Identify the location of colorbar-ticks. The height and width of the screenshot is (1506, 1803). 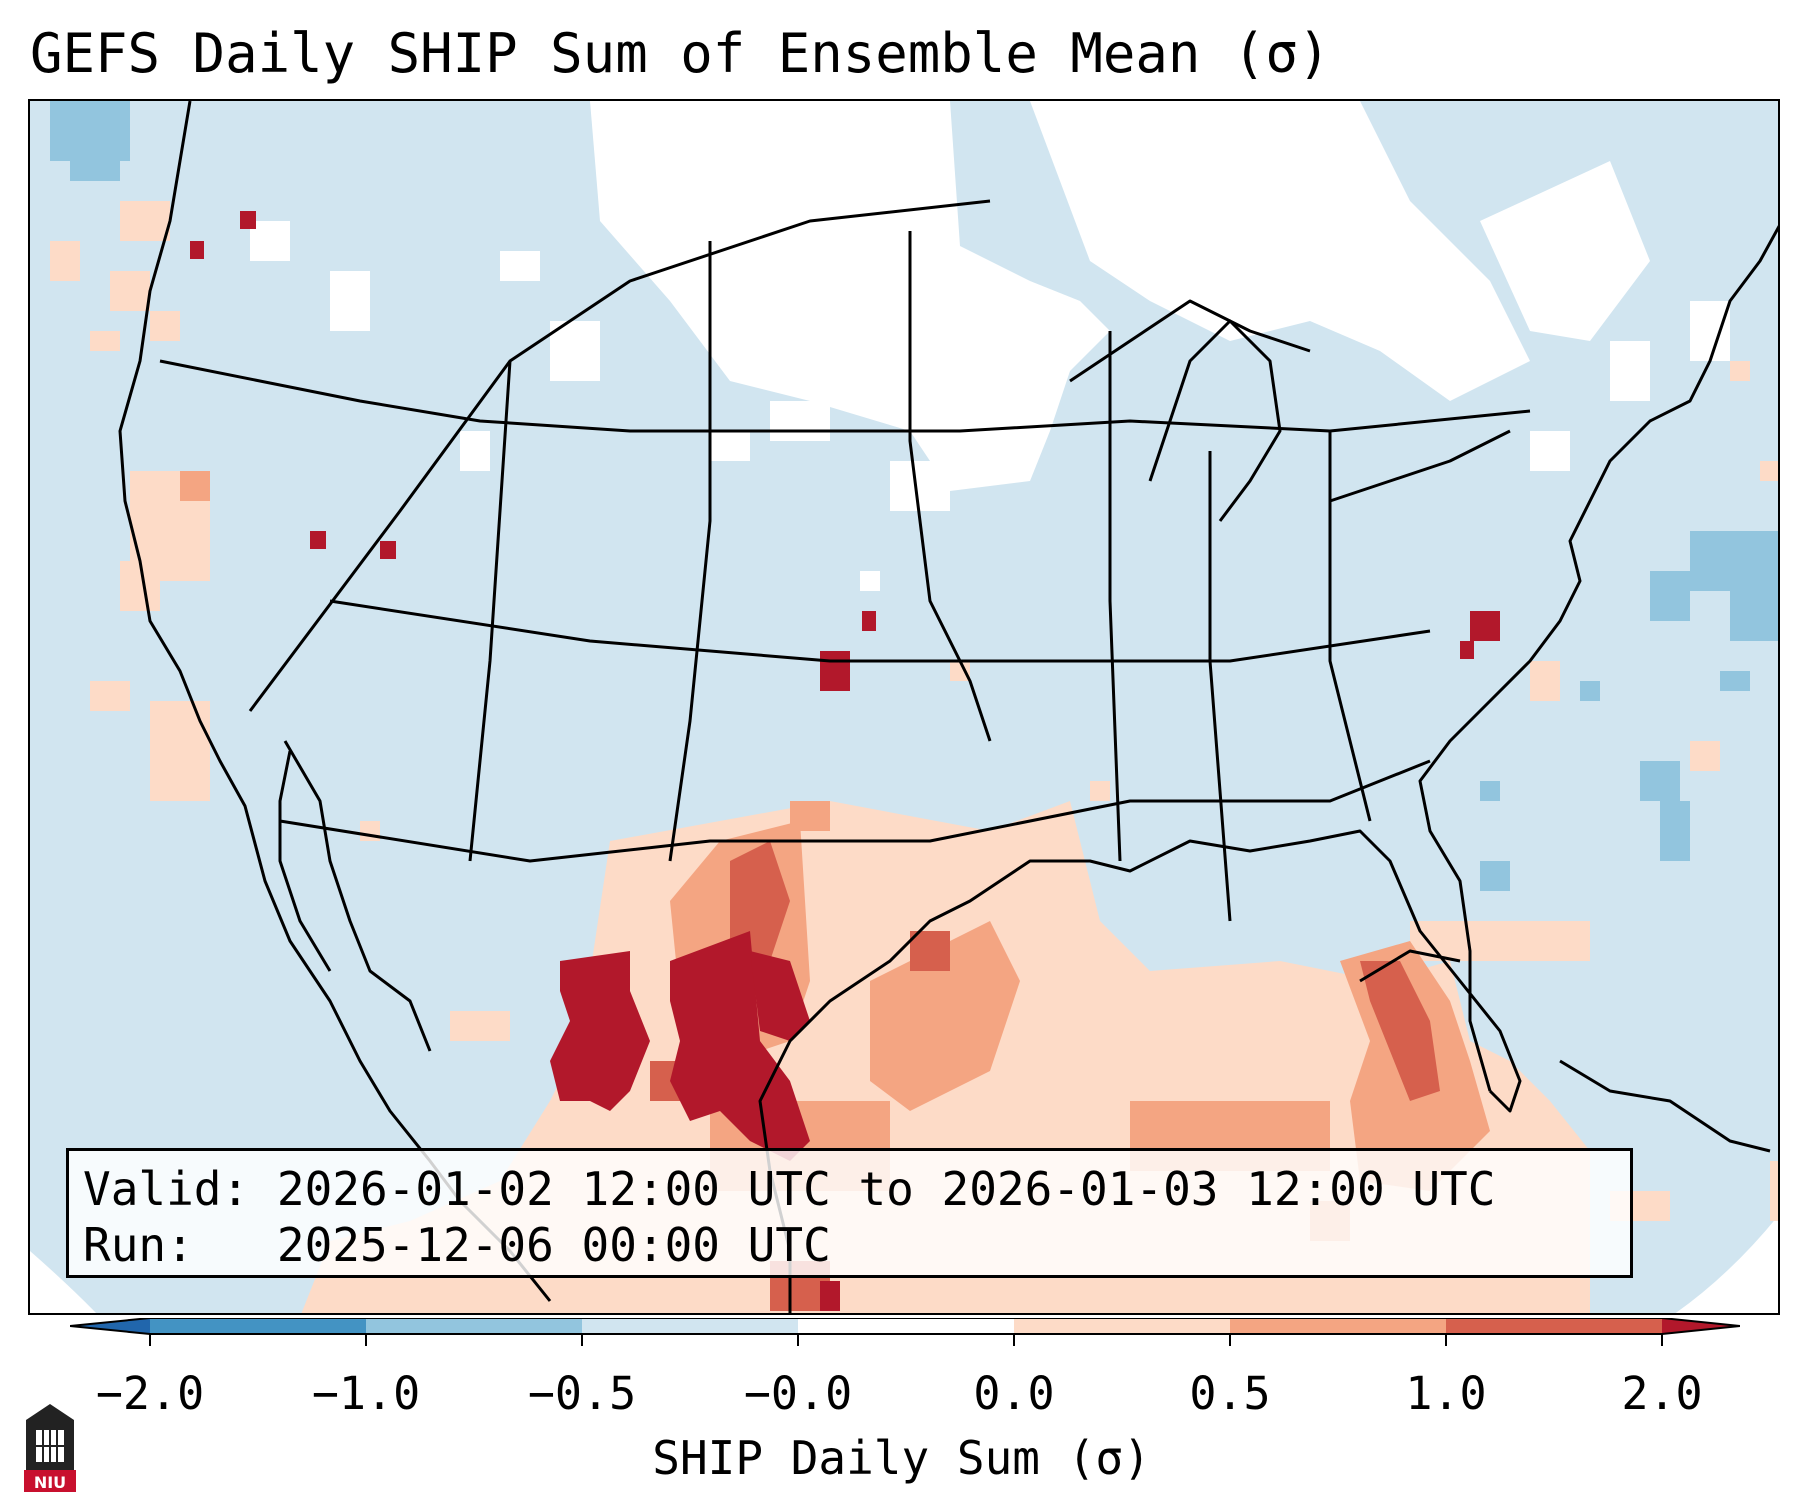
(906, 1340).